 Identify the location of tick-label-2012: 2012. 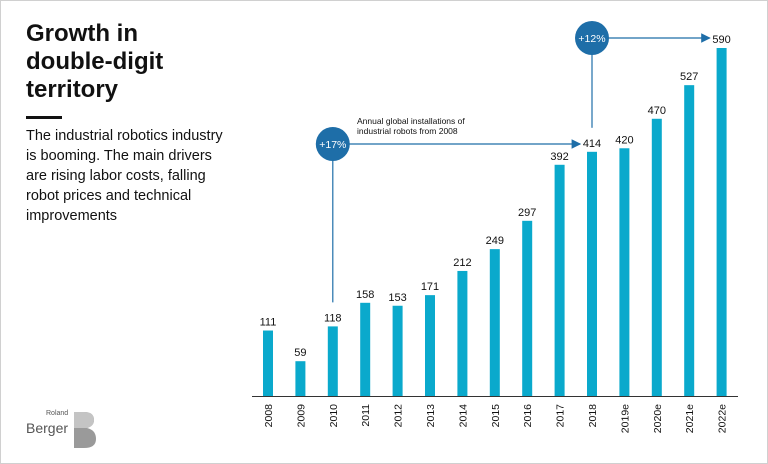
(399, 416).